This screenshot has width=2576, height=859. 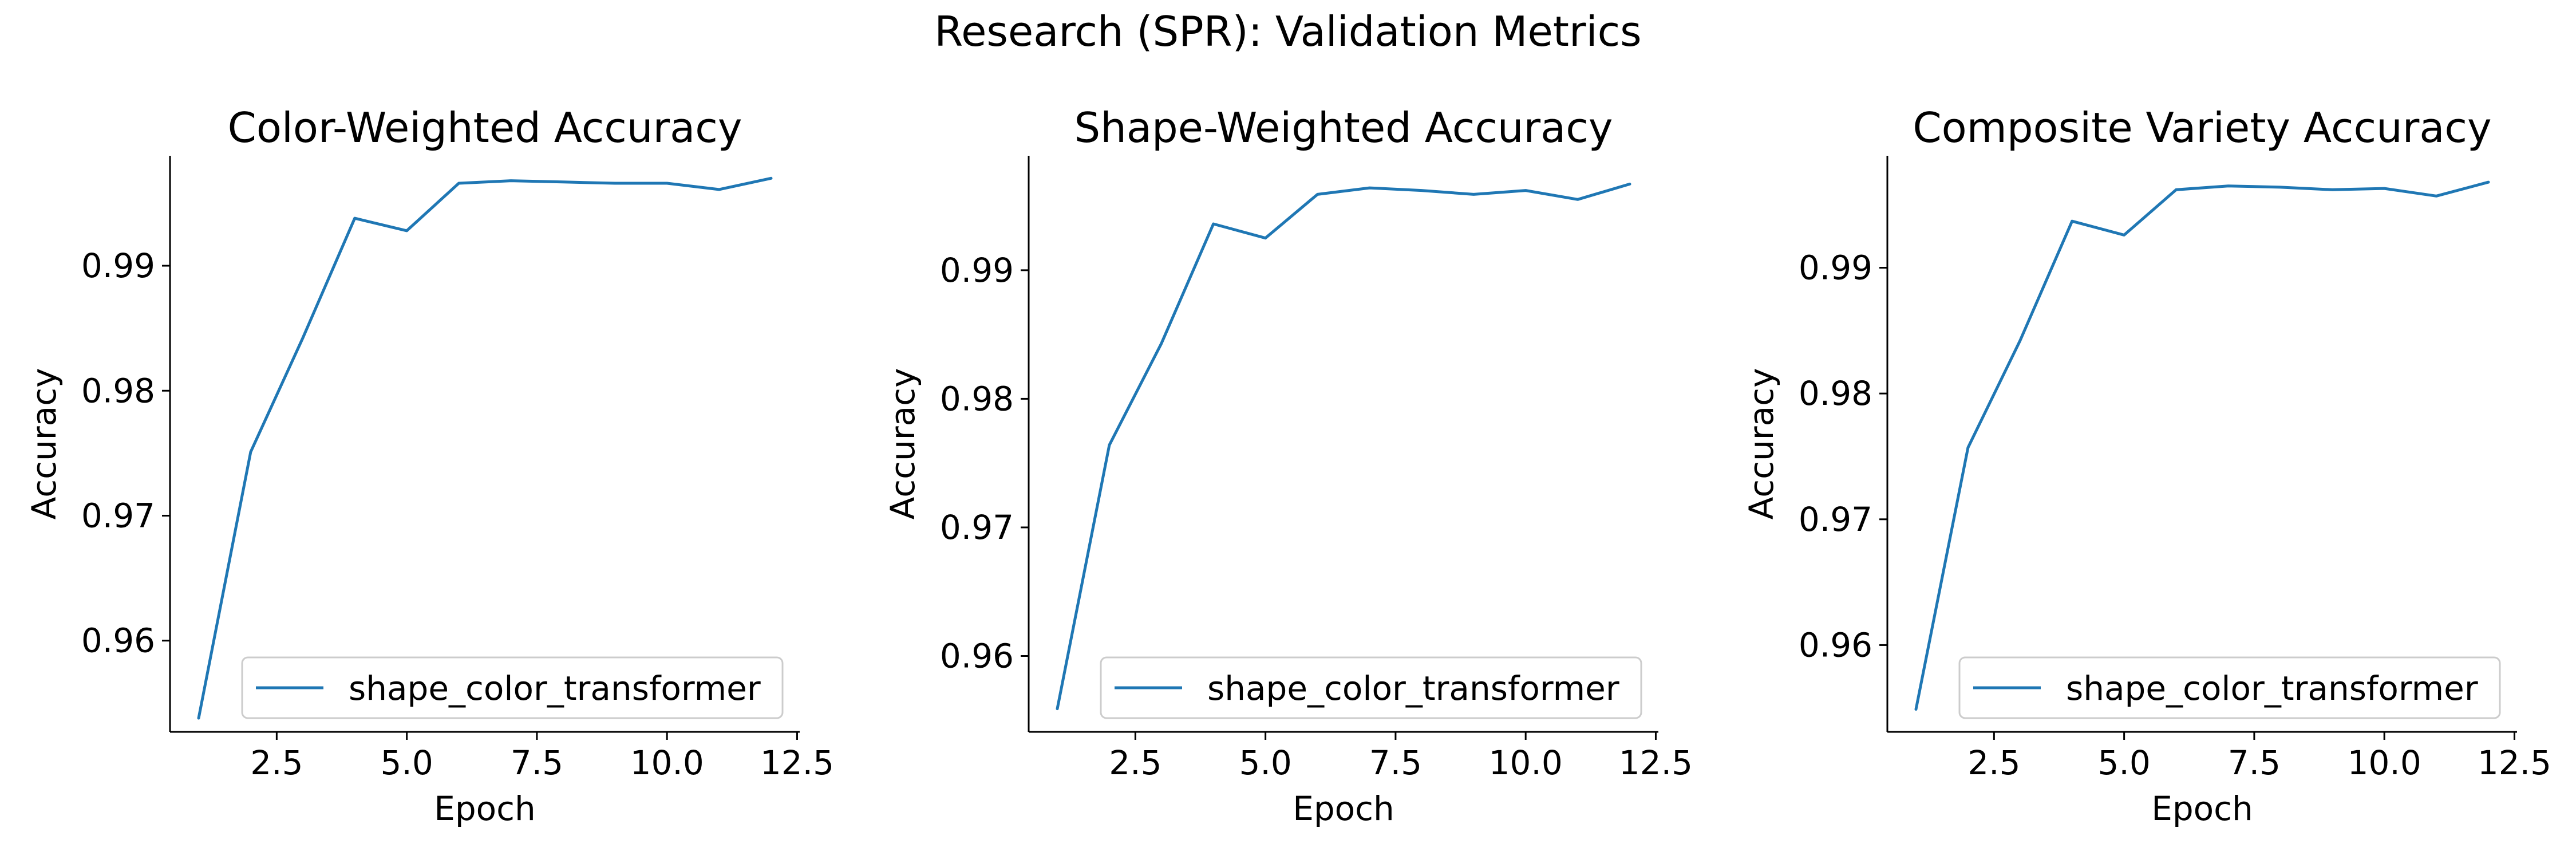 I want to click on figure-title: Research (SPR): Validation Metrics, so click(x=1287, y=31).